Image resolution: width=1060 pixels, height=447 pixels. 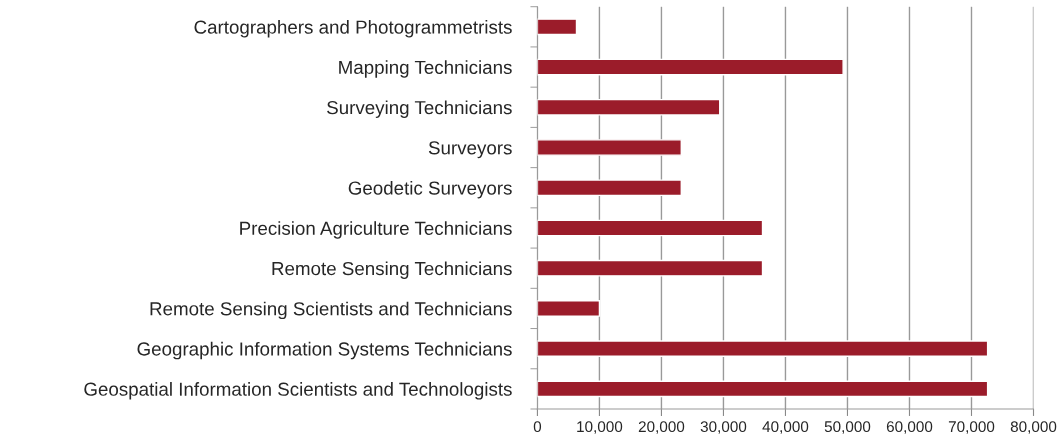 What do you see at coordinates (376, 230) in the screenshot?
I see `y-tick-label: Precision Agriculture Technicians` at bounding box center [376, 230].